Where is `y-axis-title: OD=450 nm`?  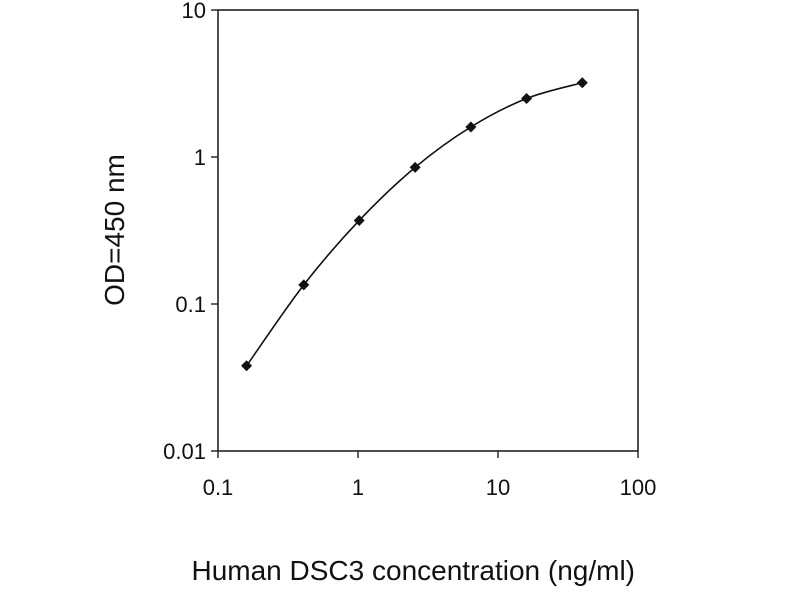 y-axis-title: OD=450 nm is located at coordinates (114, 230).